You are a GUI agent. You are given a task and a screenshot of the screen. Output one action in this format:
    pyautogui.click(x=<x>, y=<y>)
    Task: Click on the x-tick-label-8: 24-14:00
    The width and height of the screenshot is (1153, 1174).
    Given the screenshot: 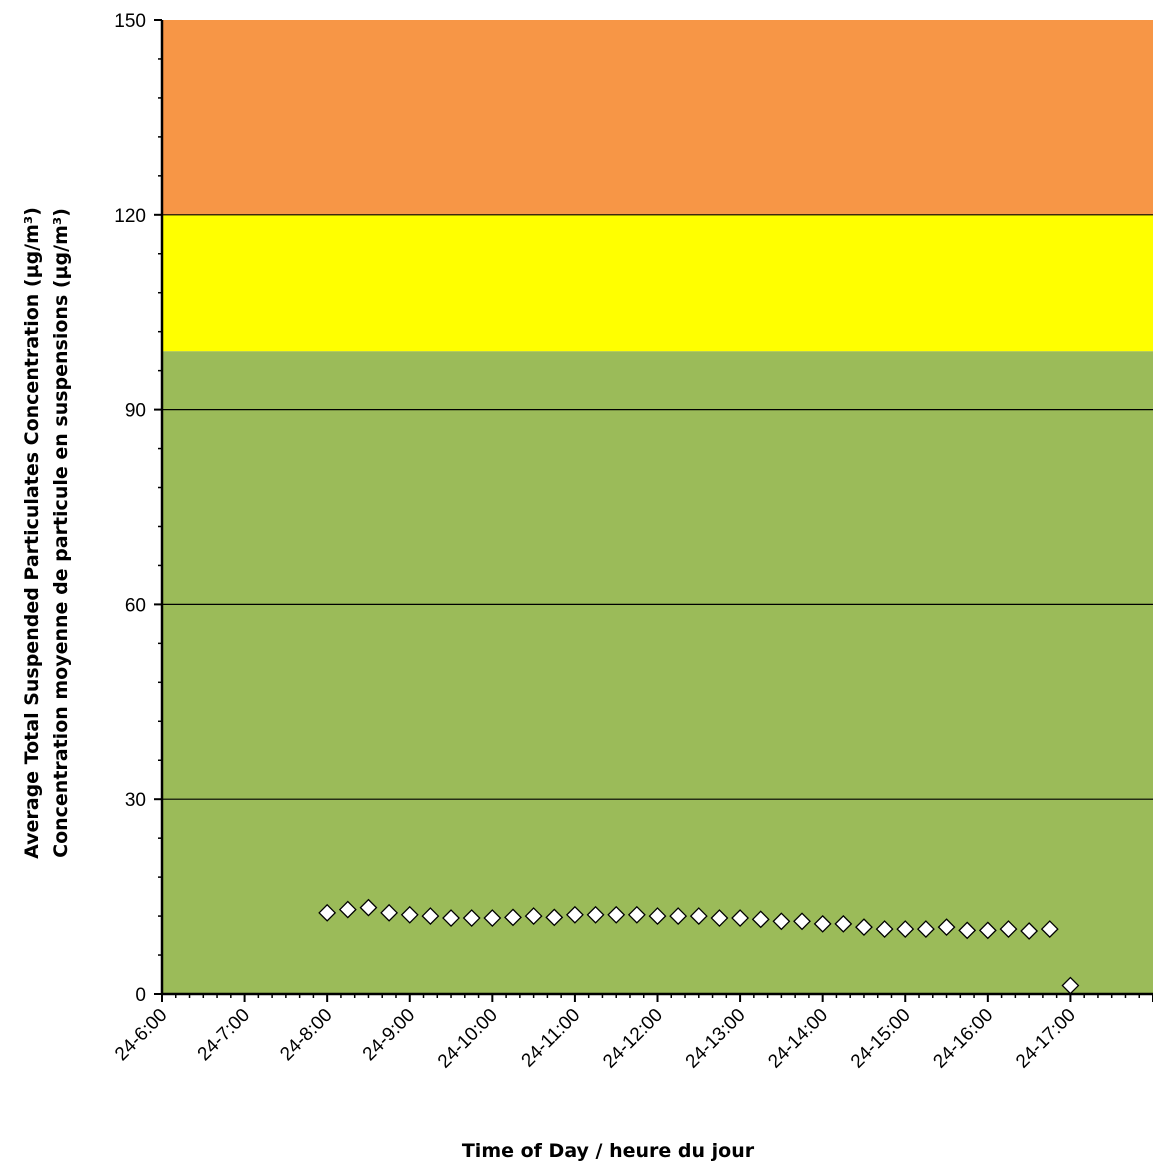 What is the action you would take?
    pyautogui.click(x=798, y=1039)
    